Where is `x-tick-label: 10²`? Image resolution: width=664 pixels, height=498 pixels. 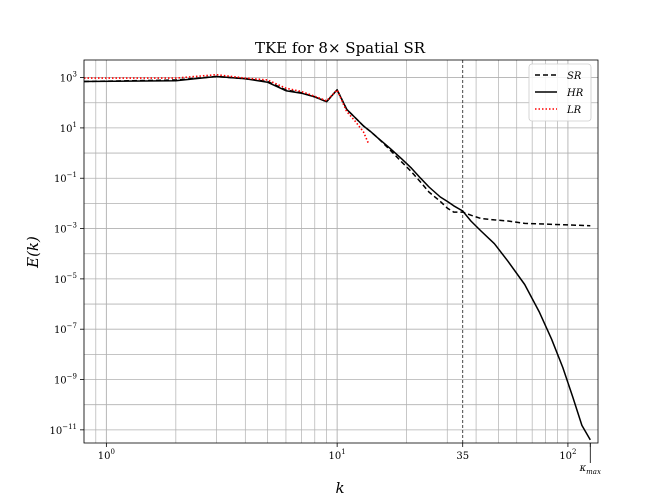 x-tick-label: 10² is located at coordinates (567, 455).